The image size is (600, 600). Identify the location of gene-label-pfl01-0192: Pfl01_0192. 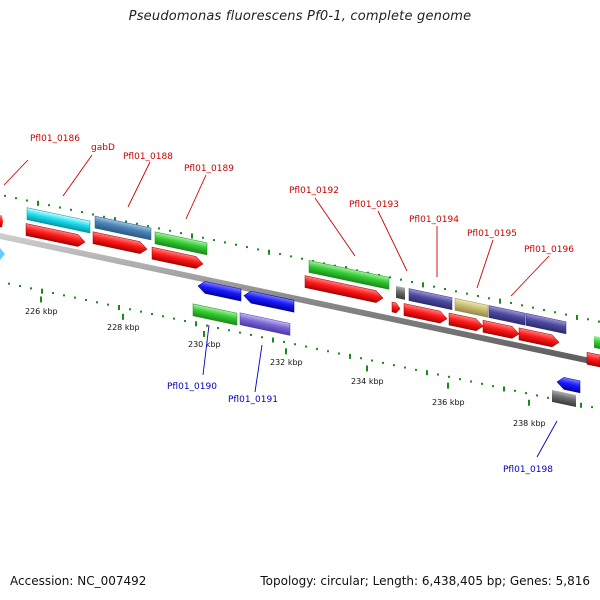
(314, 191).